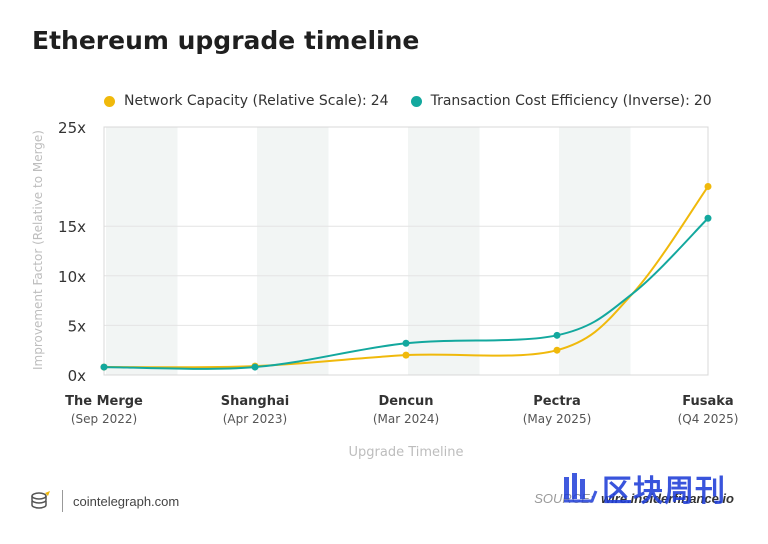 This screenshot has height=544, width=768. Describe the element at coordinates (255, 419) in the screenshot. I see `x-tick-sublabel: (Apr 2023)` at that location.